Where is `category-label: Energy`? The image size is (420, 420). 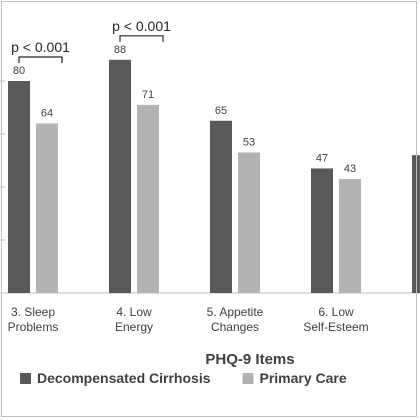
category-label: Energy is located at coordinates (134, 327).